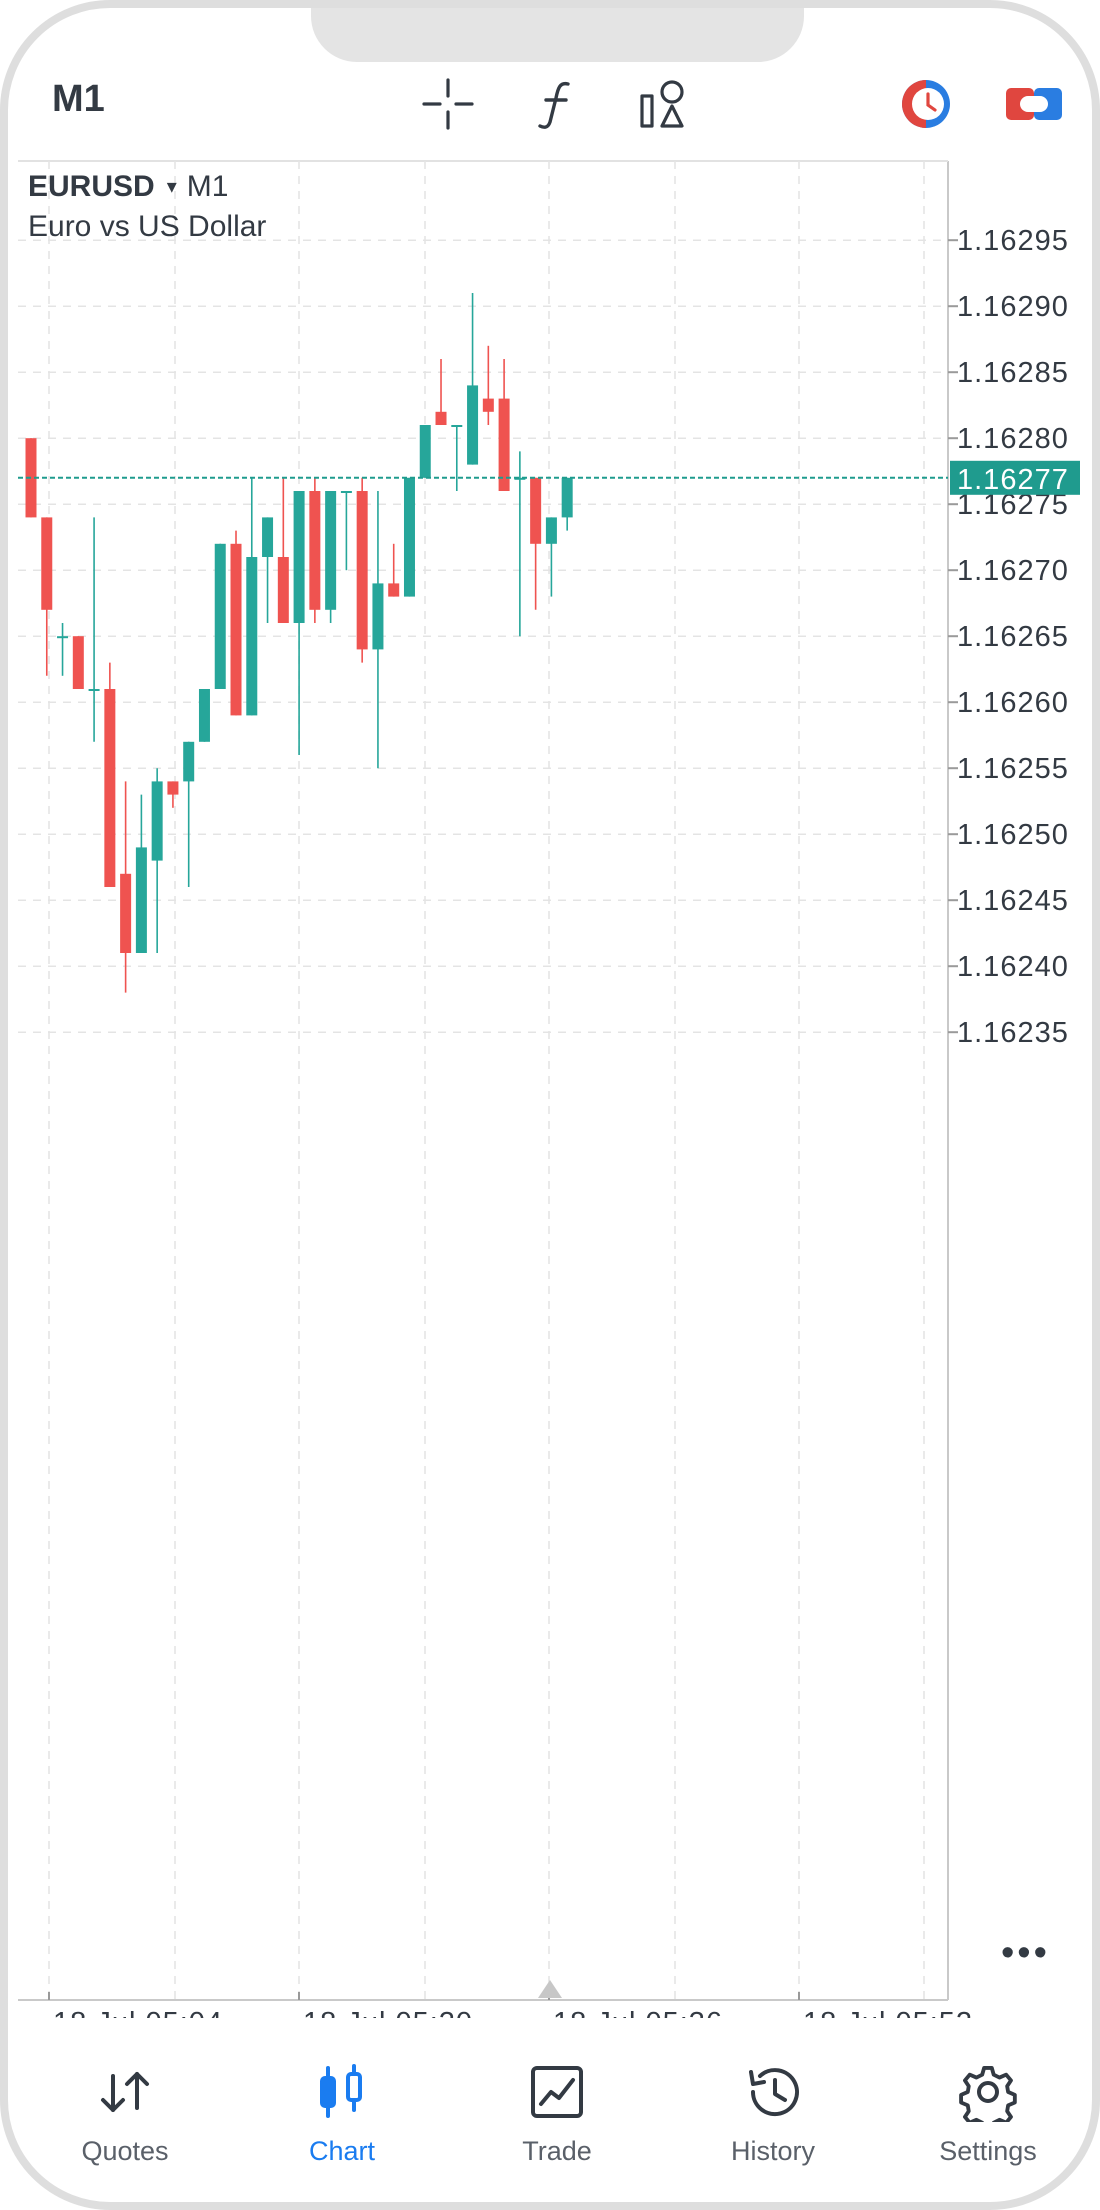  What do you see at coordinates (171, 187) in the screenshot?
I see `dropdown-arrow-icon: ▾` at bounding box center [171, 187].